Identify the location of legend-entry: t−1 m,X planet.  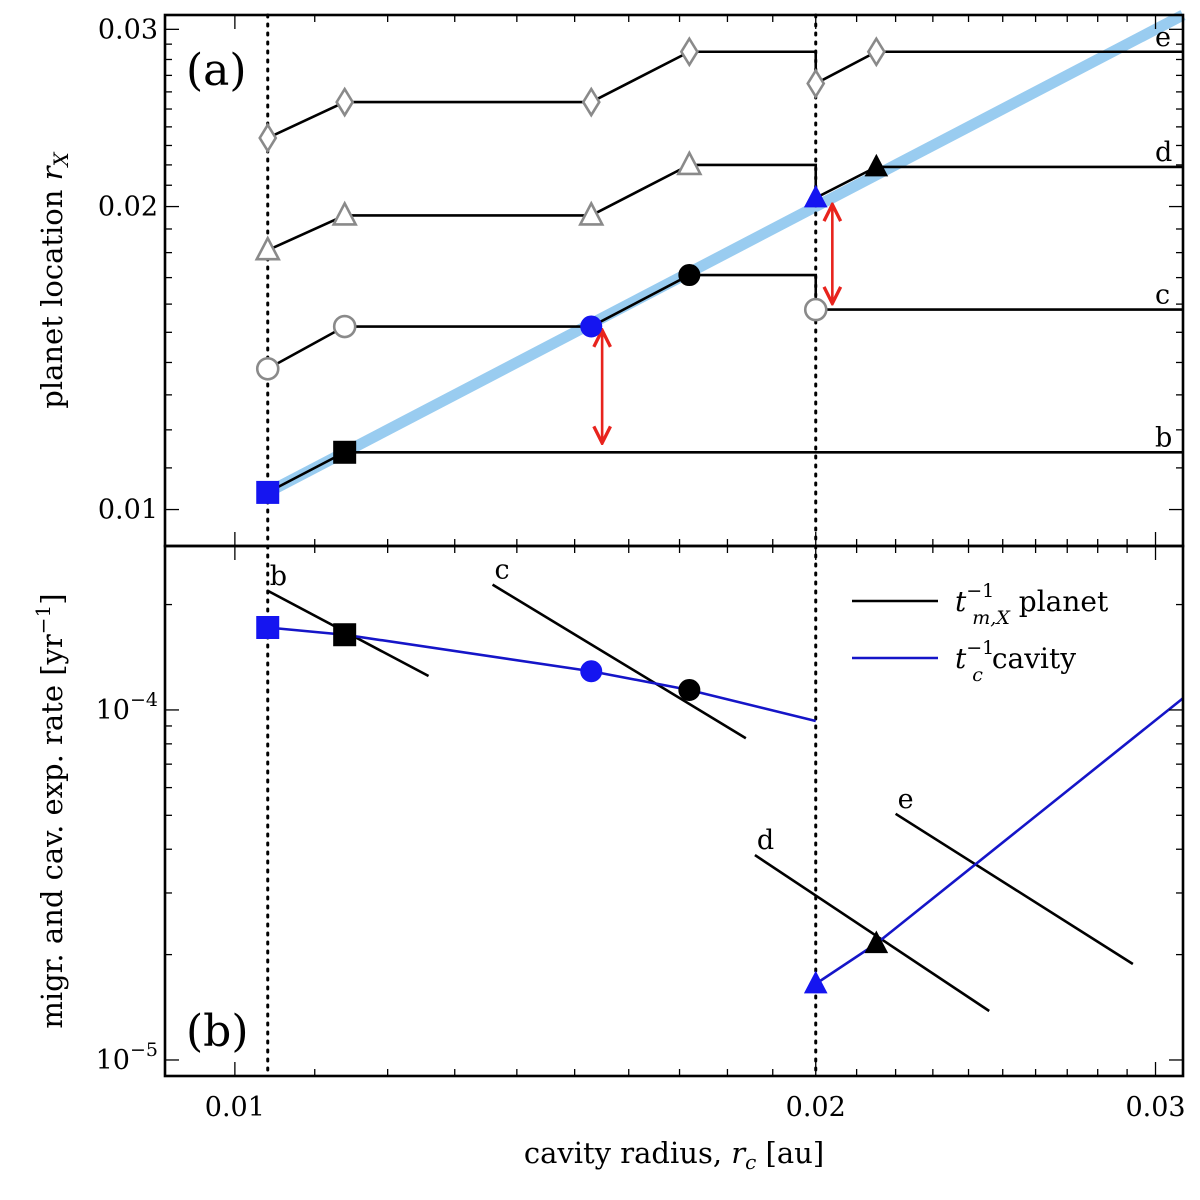
(1032, 604).